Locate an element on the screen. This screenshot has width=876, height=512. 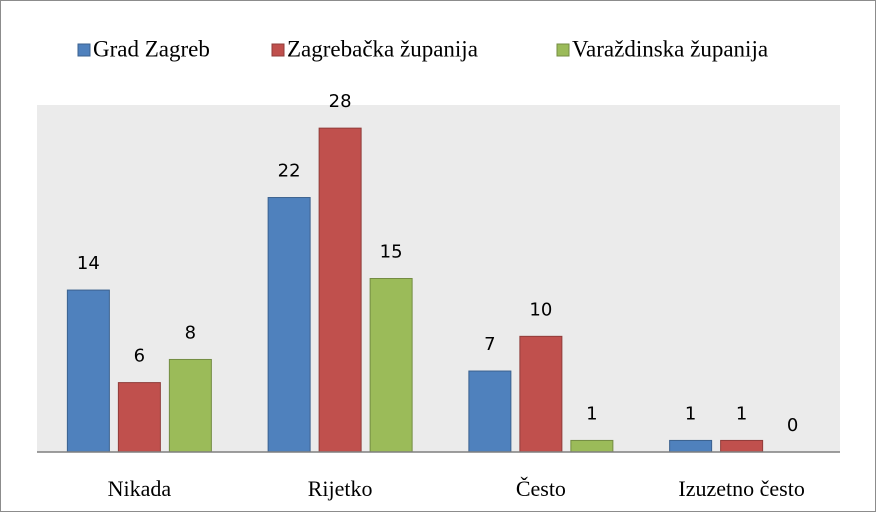
data-label: 14 is located at coordinates (88, 263).